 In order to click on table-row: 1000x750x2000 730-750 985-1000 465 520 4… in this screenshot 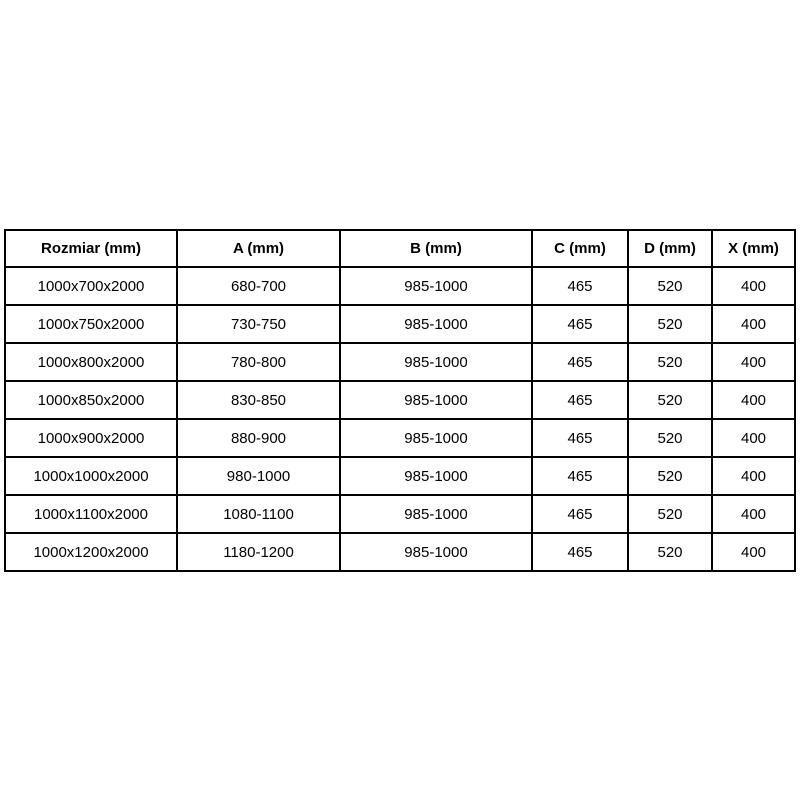, I will do `click(400, 324)`.